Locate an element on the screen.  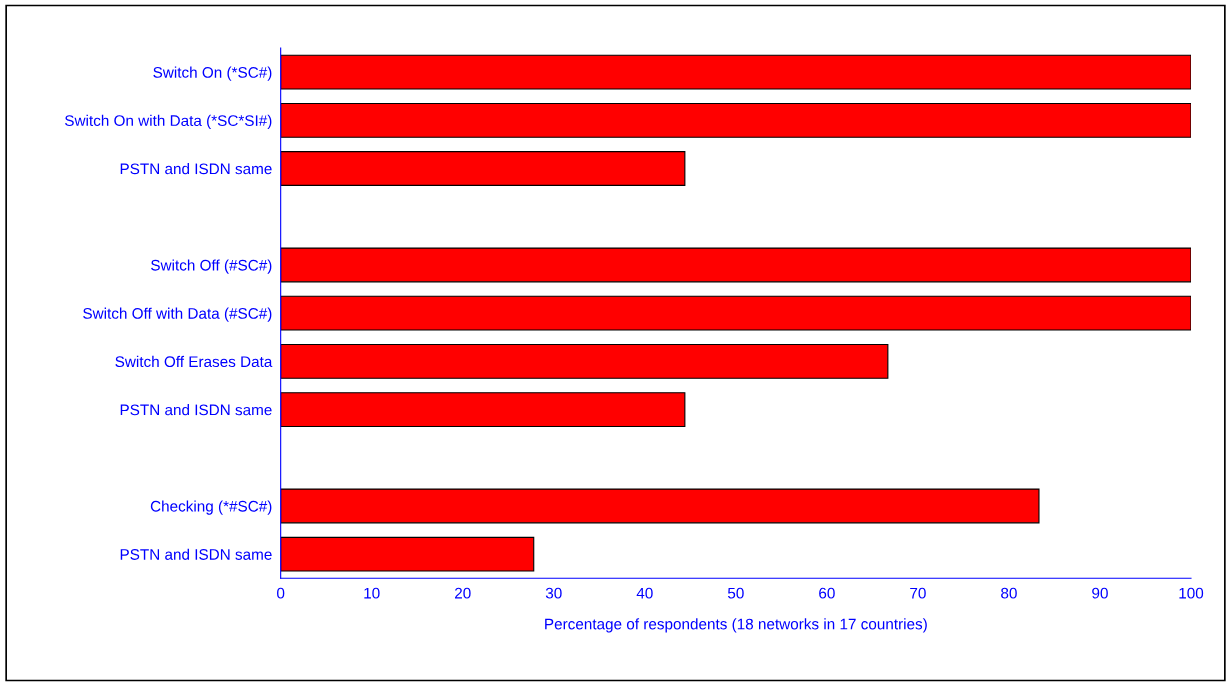
x-tick-label: 90 is located at coordinates (1100, 593).